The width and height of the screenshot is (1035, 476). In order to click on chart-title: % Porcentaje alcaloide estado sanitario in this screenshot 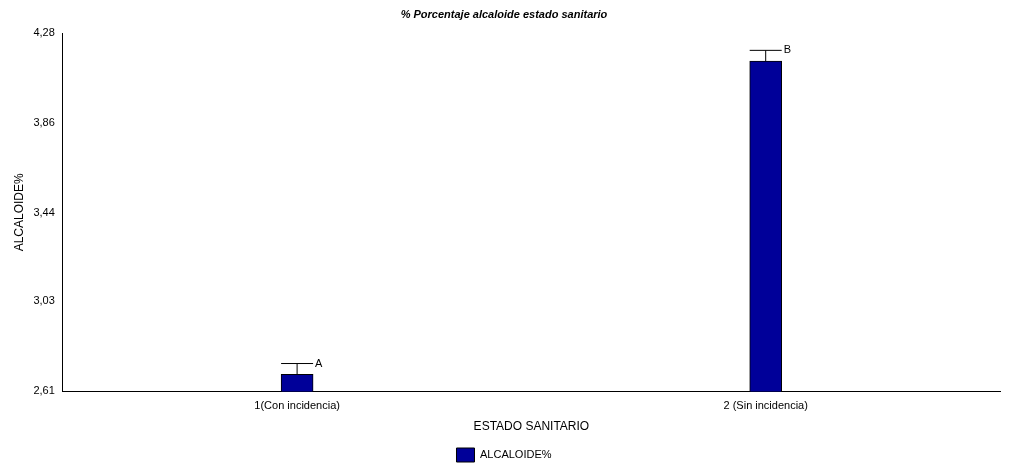, I will do `click(504, 13)`.